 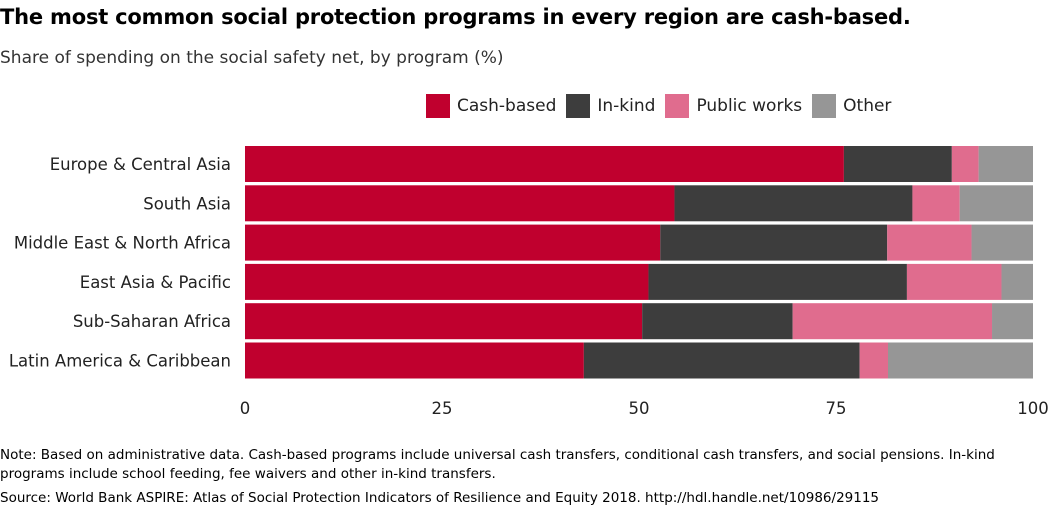 I want to click on x-tick-label-0: 0, so click(x=245, y=408).